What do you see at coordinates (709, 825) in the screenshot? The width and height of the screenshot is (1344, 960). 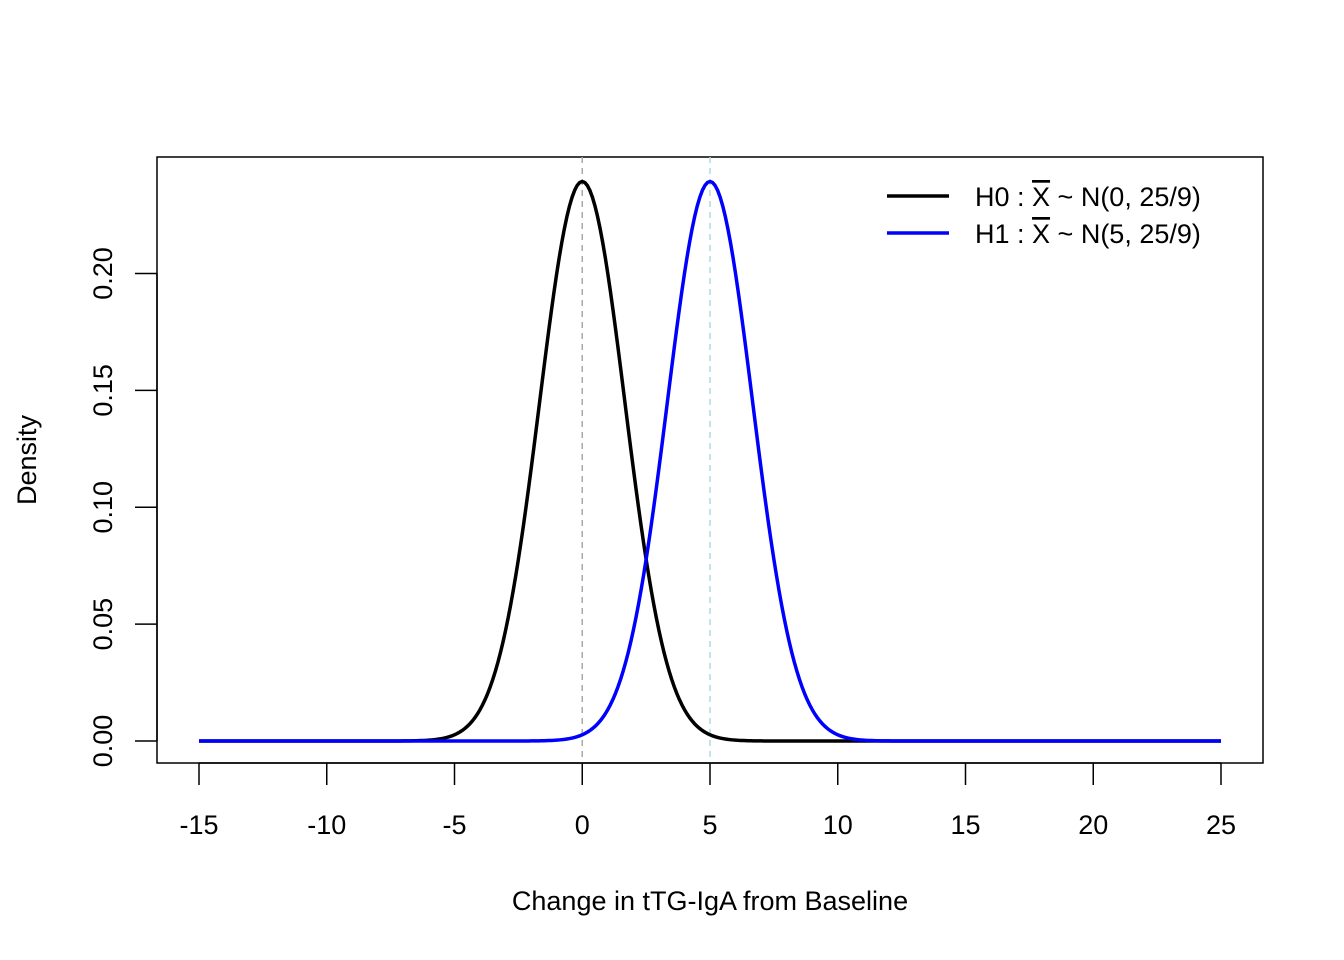 I see `x-tick-label: 5` at bounding box center [709, 825].